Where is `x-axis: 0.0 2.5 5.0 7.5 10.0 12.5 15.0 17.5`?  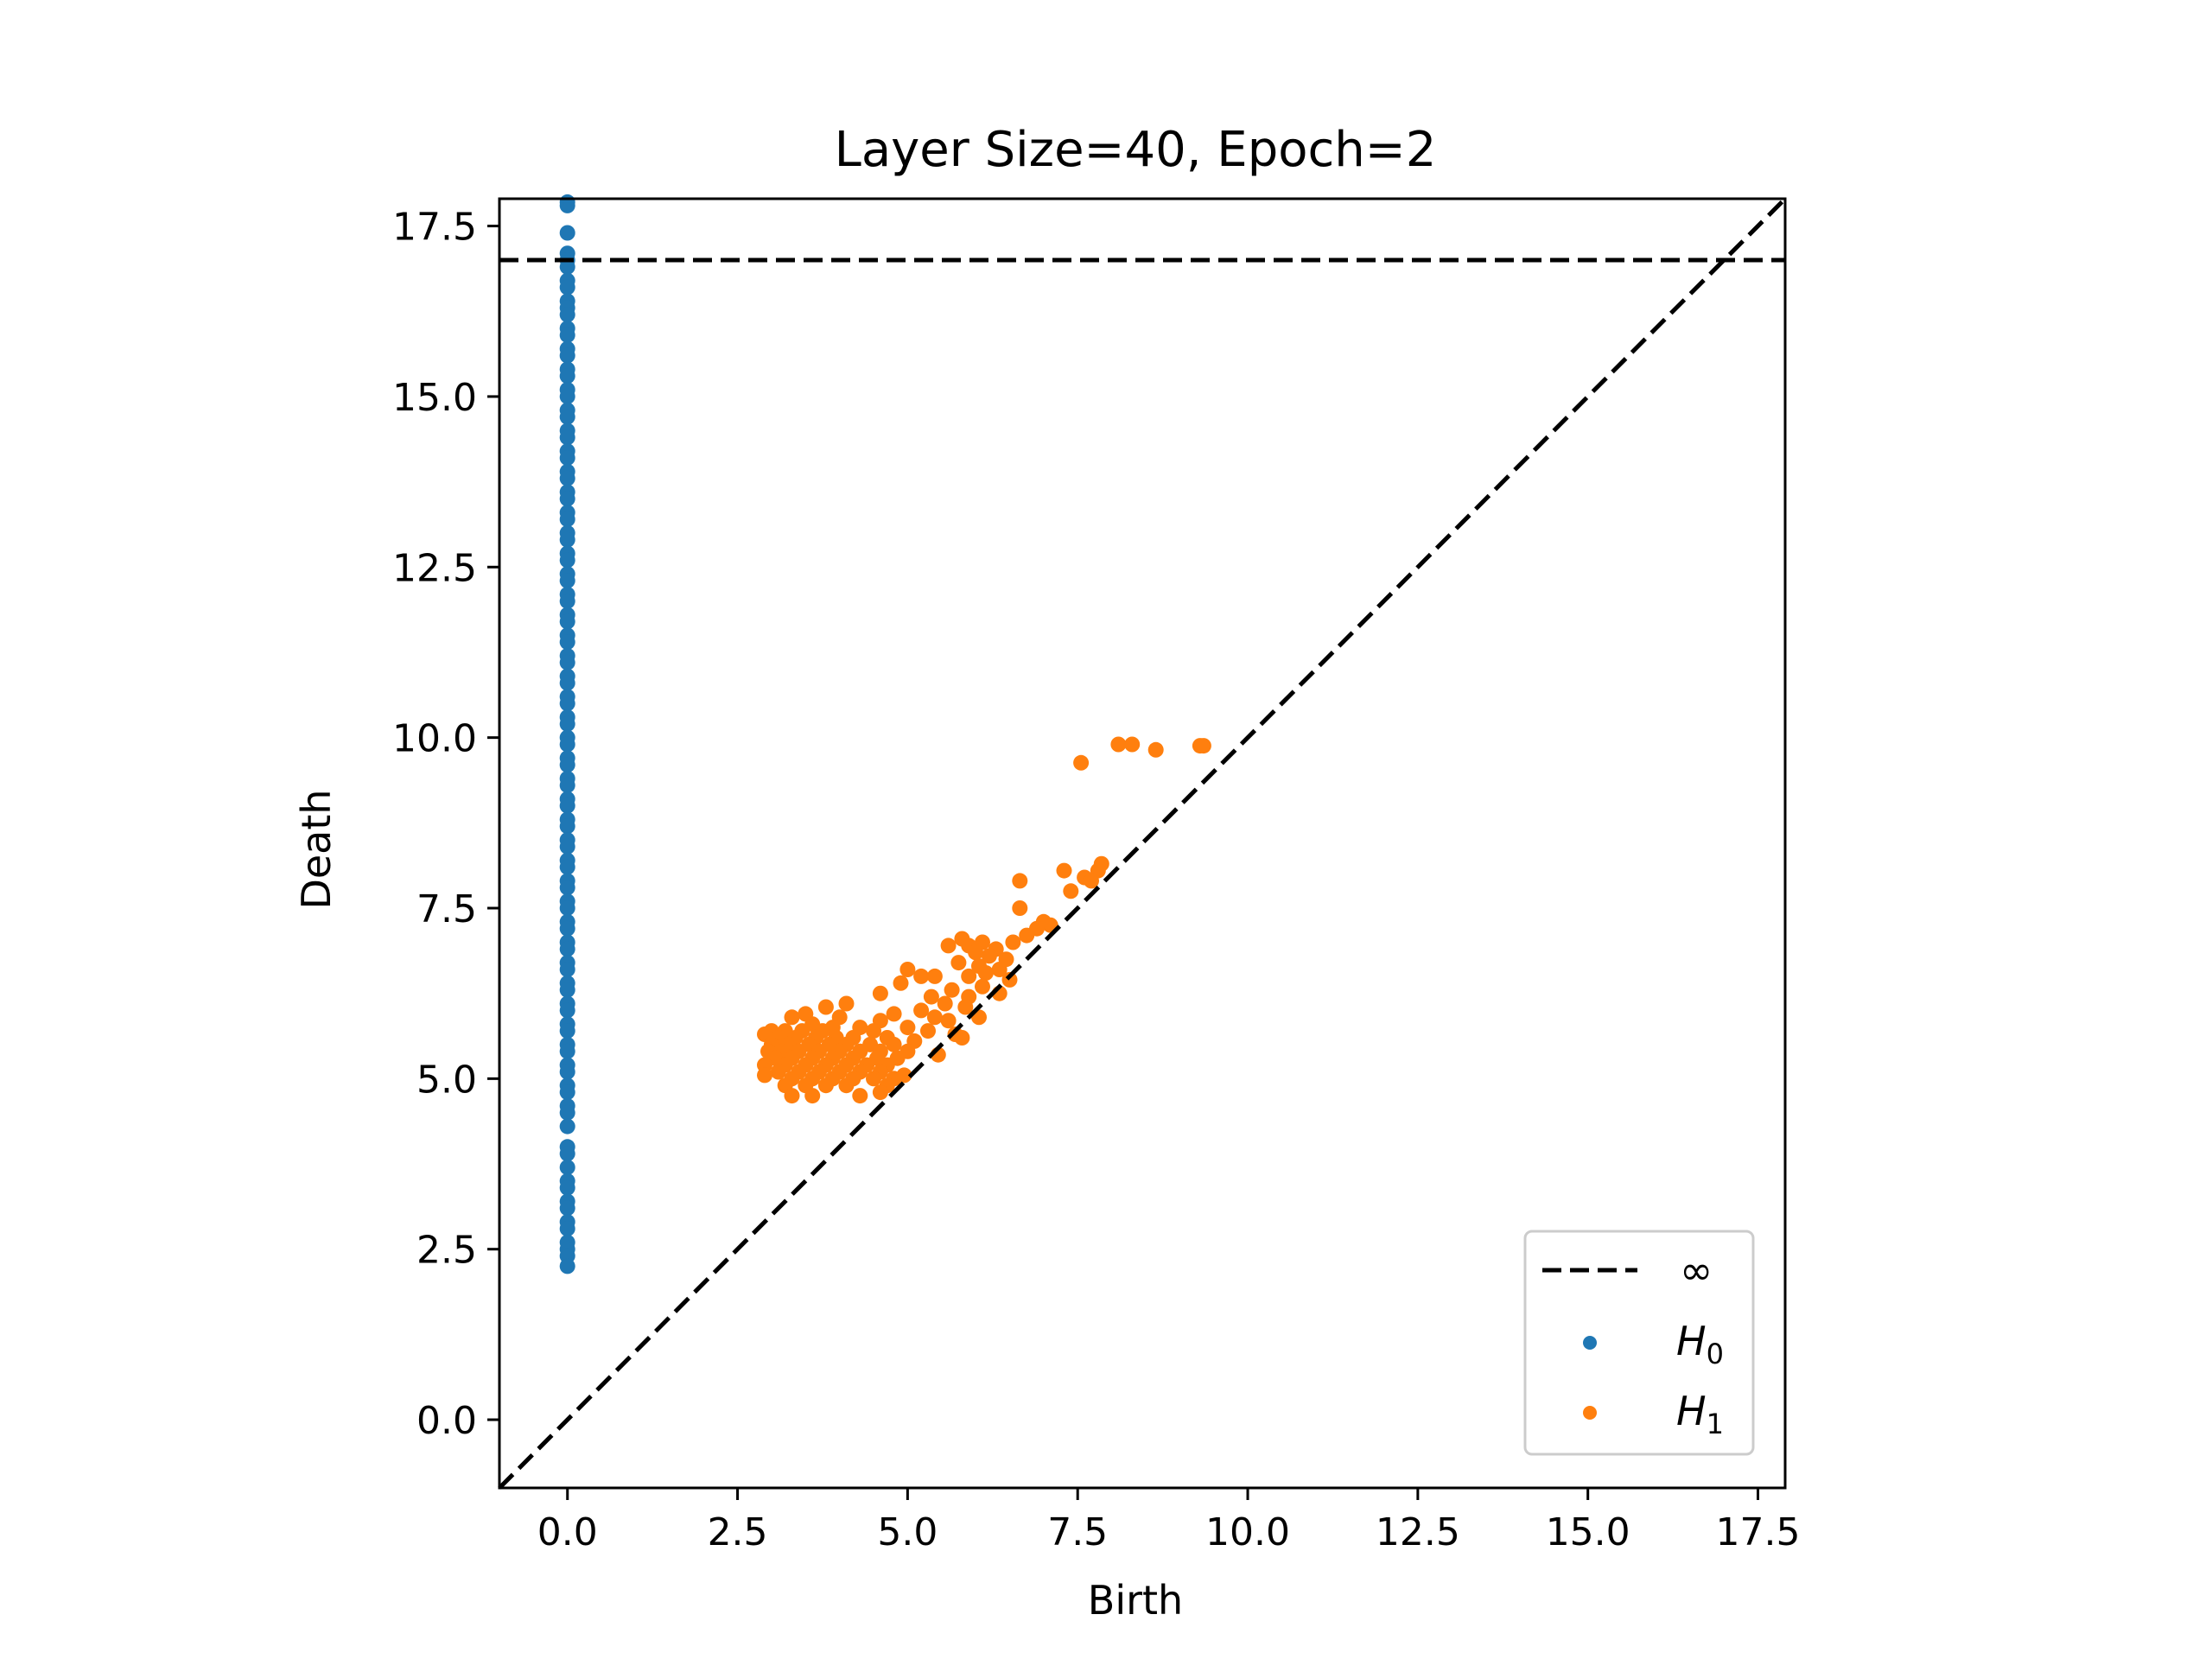 x-axis: 0.0 2.5 5.0 7.5 10.0 12.5 15.0 17.5 is located at coordinates (1169, 1521).